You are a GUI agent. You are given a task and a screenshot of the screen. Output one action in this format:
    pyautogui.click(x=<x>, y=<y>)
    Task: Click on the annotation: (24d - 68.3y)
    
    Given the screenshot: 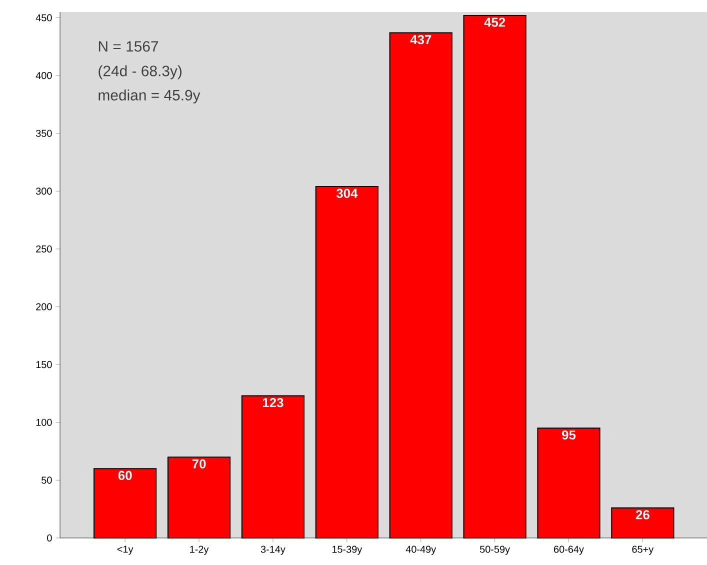 What is the action you would take?
    pyautogui.click(x=140, y=72)
    